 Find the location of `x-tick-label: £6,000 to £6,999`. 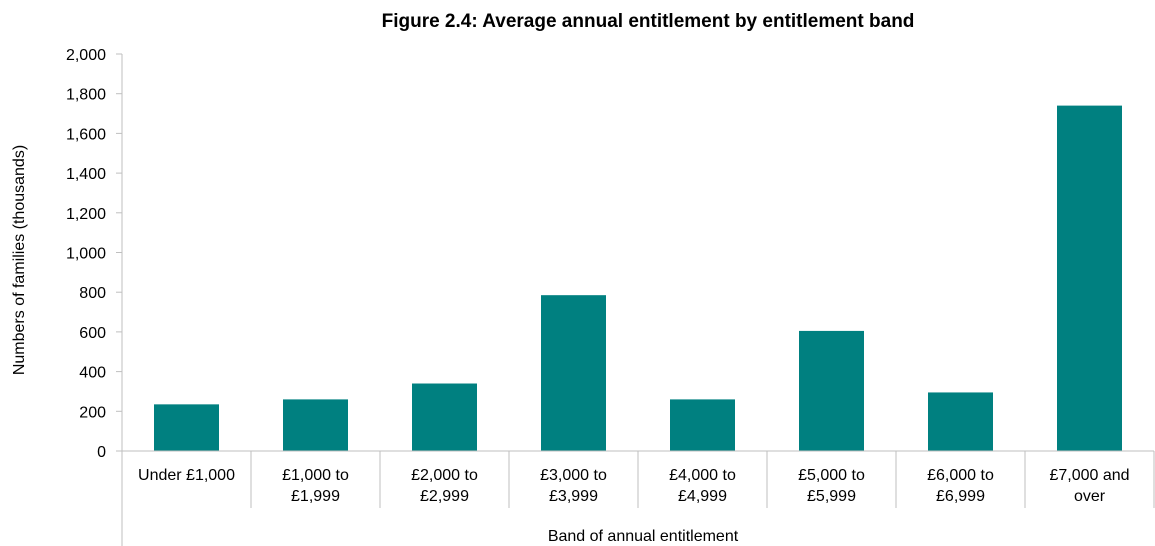

x-tick-label: £6,000 to £6,999 is located at coordinates (960, 486).